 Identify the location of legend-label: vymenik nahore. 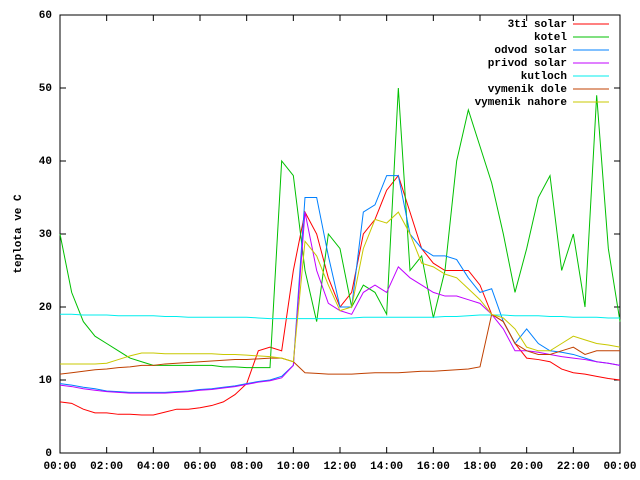
(521, 103).